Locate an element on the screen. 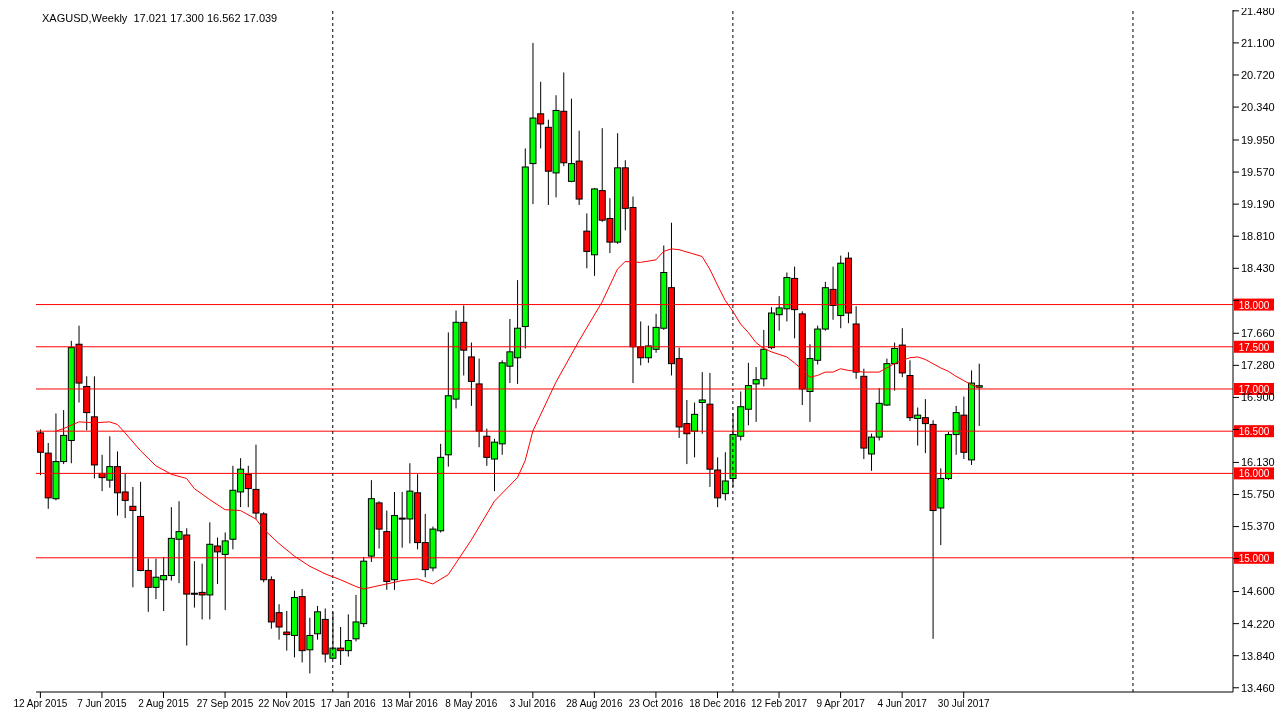 This screenshot has width=1285, height=720. x-tick-label: 13 Mar 2016 is located at coordinates (410, 704).